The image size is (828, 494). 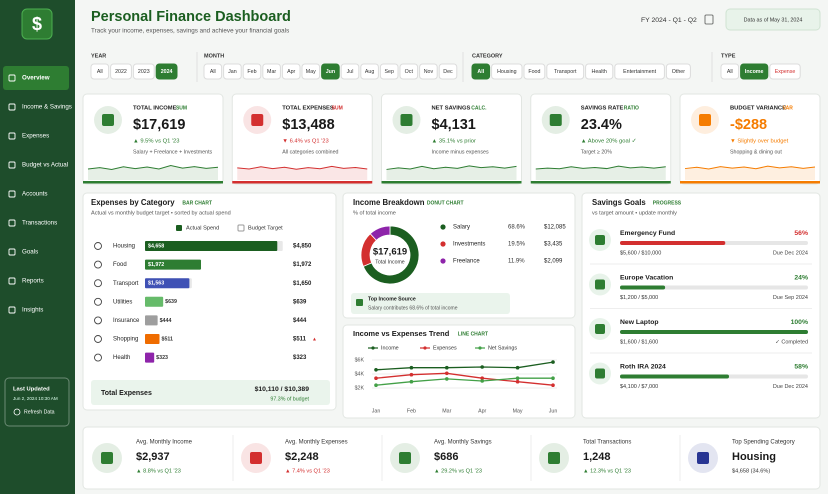 What do you see at coordinates (667, 203) in the screenshot?
I see `panel-tag: PROGRESS` at bounding box center [667, 203].